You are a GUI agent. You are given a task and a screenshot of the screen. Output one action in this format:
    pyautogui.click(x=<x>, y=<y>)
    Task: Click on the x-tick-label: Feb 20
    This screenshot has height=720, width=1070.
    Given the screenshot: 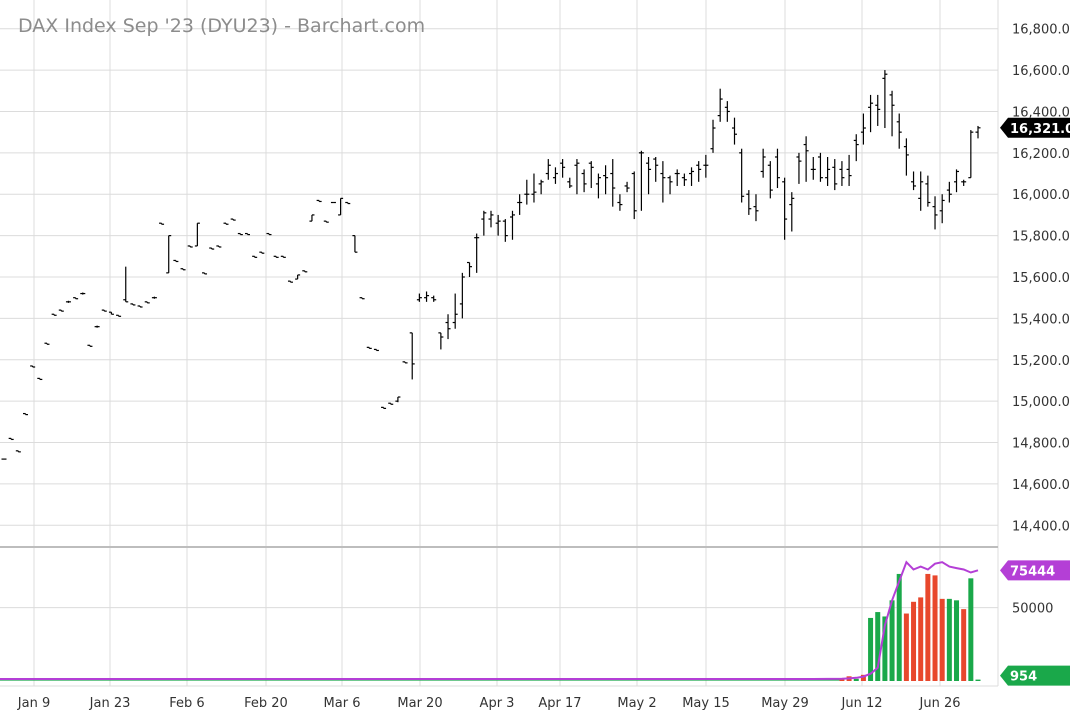 What is the action you would take?
    pyautogui.click(x=266, y=703)
    